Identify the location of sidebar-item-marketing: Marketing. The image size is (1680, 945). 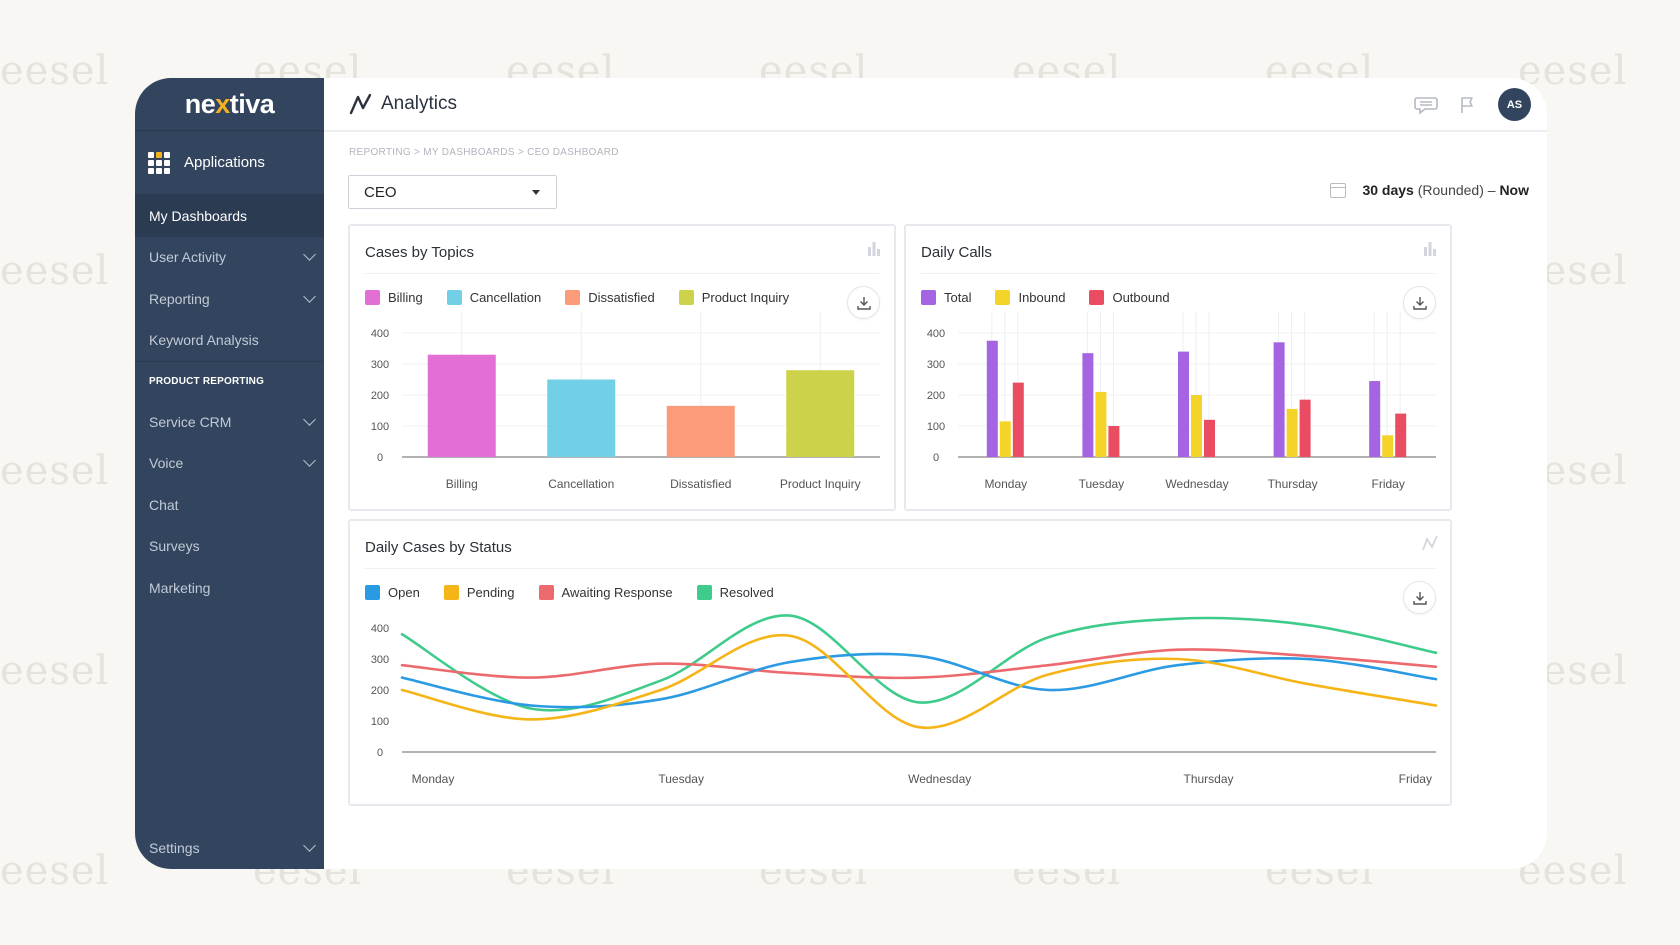
(229, 588).